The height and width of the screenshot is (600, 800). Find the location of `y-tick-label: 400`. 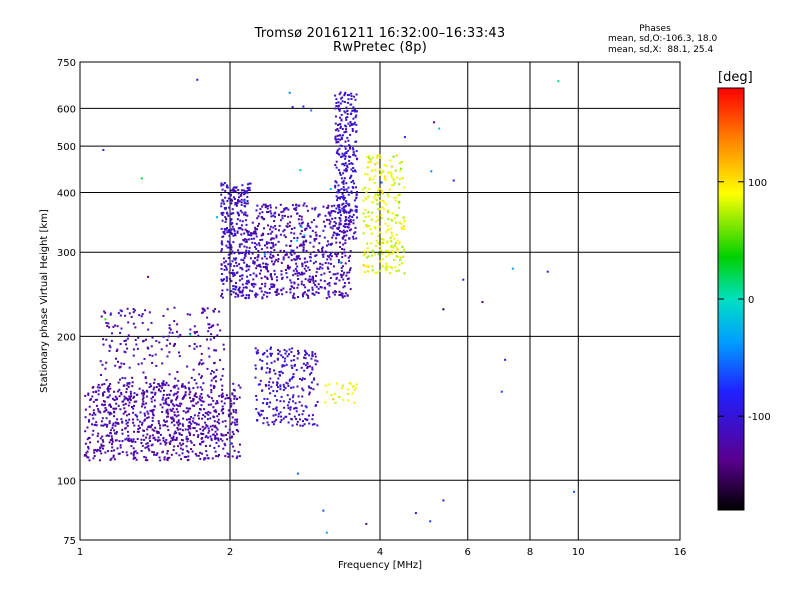

y-tick-label: 400 is located at coordinates (66, 193).